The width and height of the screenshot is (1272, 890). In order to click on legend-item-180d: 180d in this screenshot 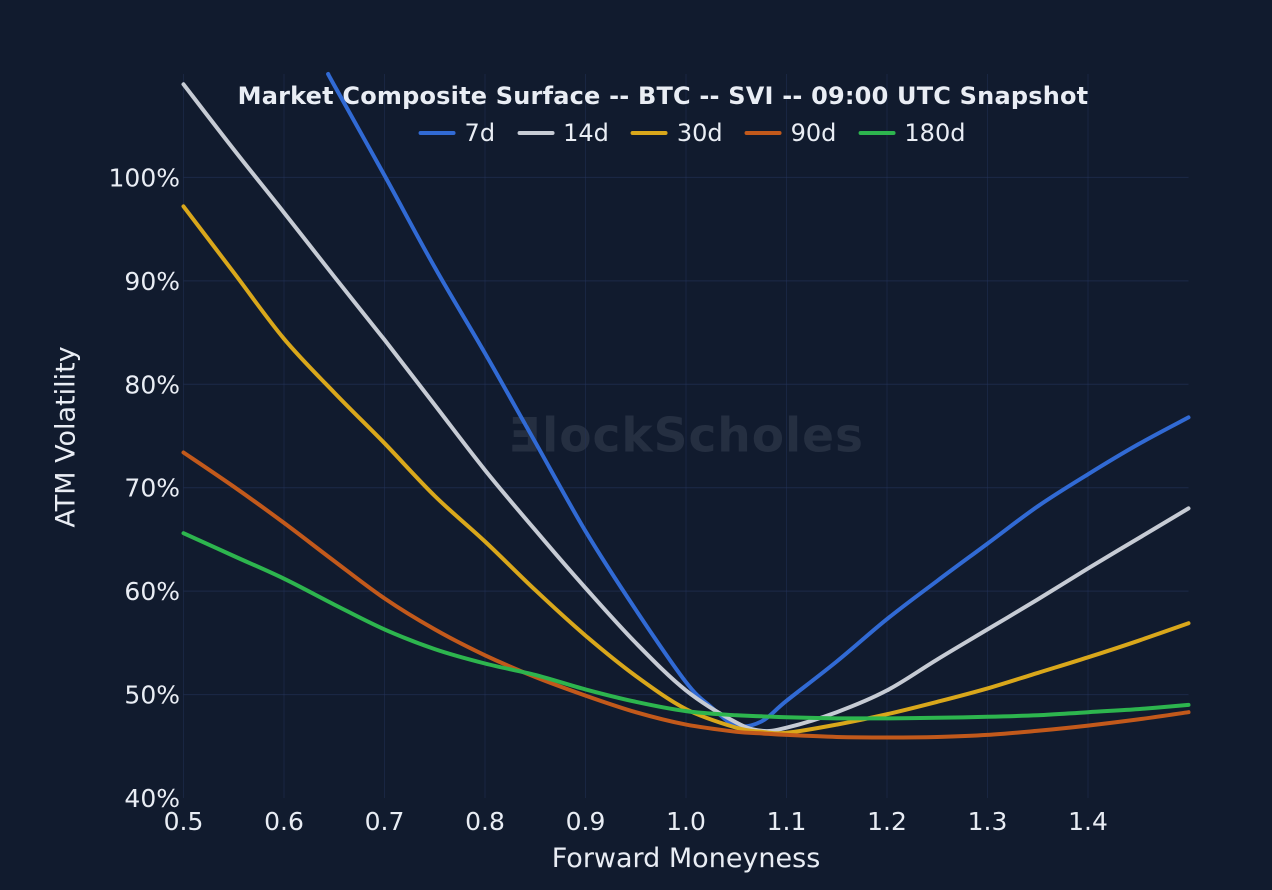, I will do `click(911, 133)`.